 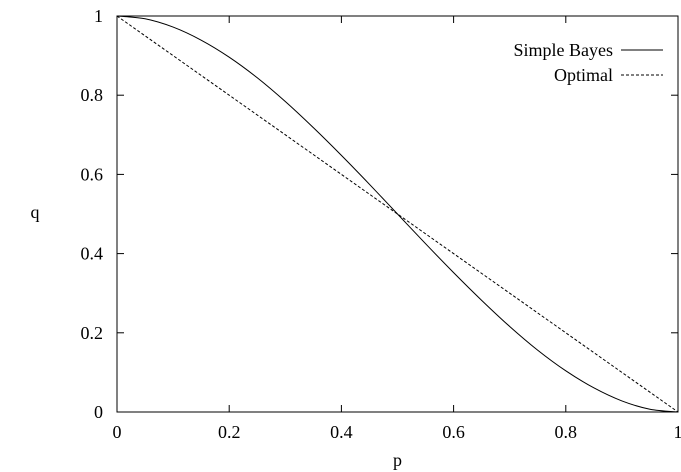 What do you see at coordinates (397, 460) in the screenshot?
I see `x-axis-label: p` at bounding box center [397, 460].